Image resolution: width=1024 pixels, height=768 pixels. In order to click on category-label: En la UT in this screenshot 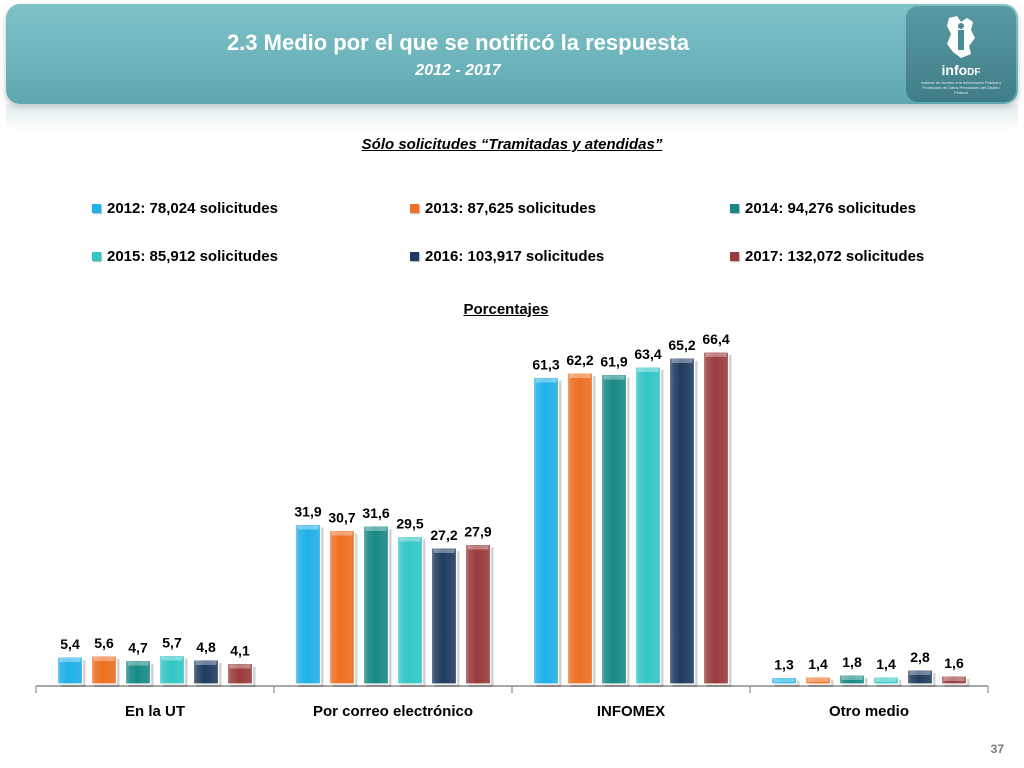, I will do `click(155, 711)`.